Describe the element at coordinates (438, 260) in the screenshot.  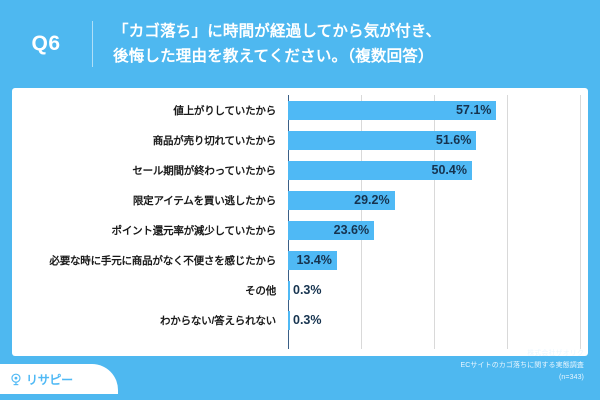
I see `chart-bar-wrap: 13.4%` at that location.